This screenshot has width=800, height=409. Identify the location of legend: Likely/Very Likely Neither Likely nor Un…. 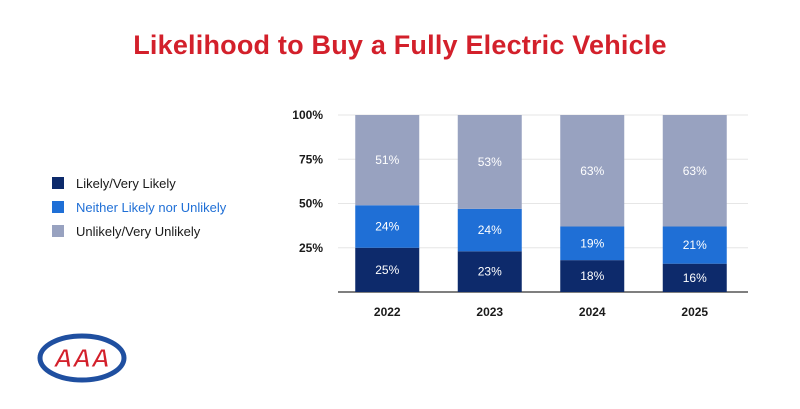
(139, 207).